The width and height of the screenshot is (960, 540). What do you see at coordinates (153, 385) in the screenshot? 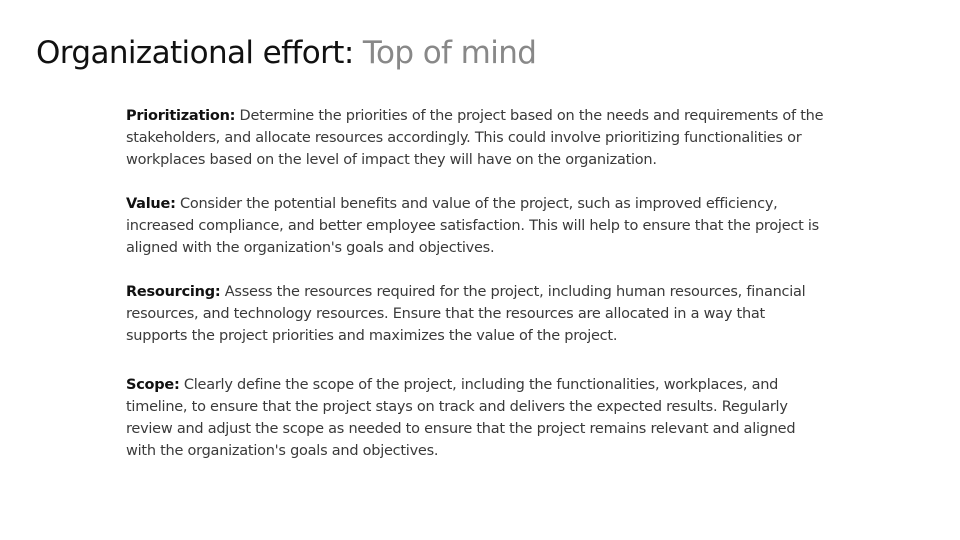
I see `scope-term: Scope:` at bounding box center [153, 385].